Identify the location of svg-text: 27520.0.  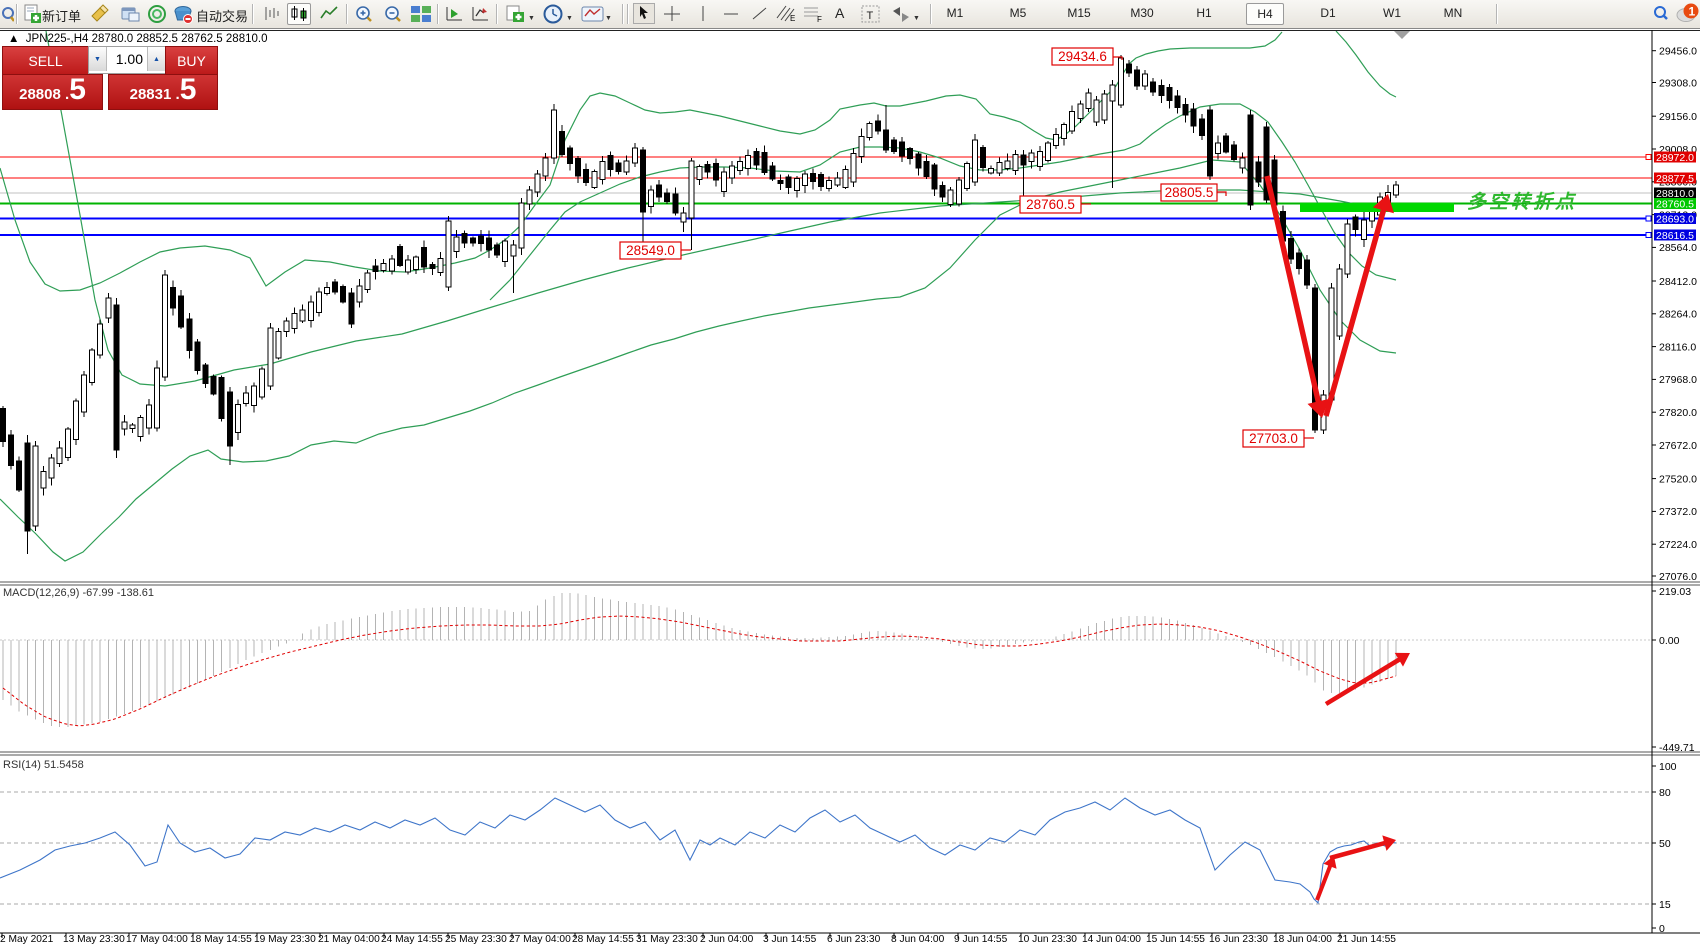
(1678, 479).